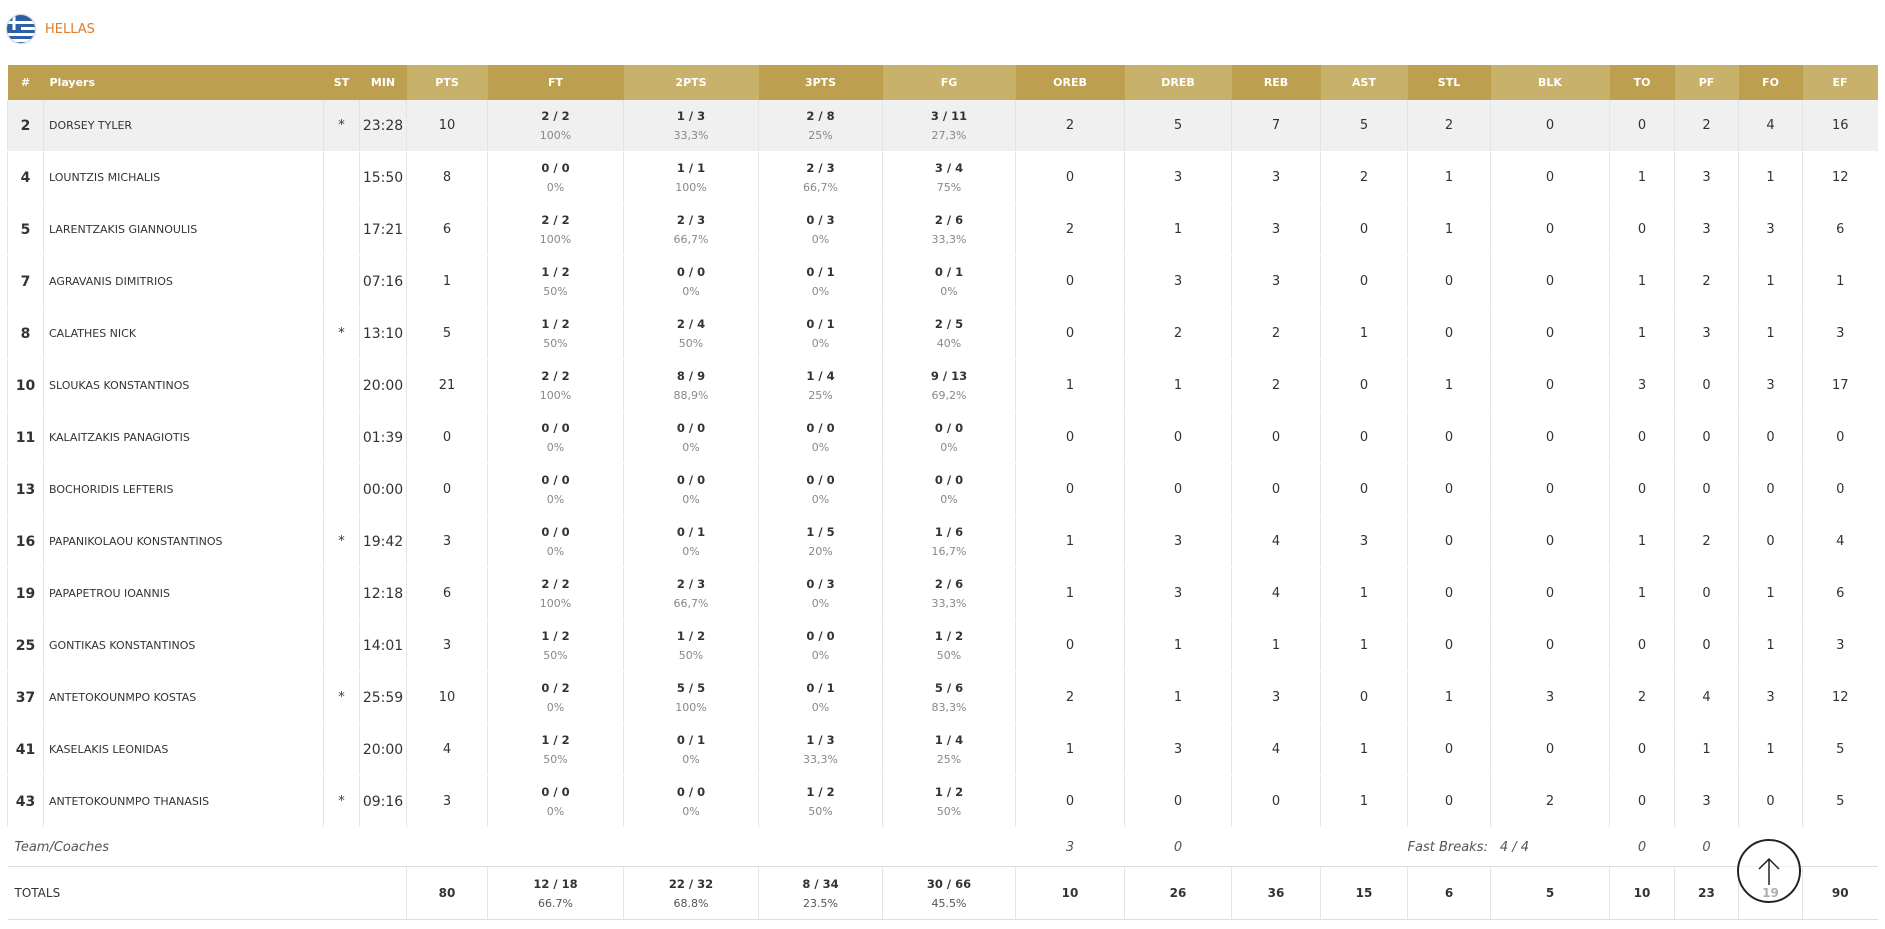 The height and width of the screenshot is (929, 1885). I want to click on cell: 16, so click(1840, 126).